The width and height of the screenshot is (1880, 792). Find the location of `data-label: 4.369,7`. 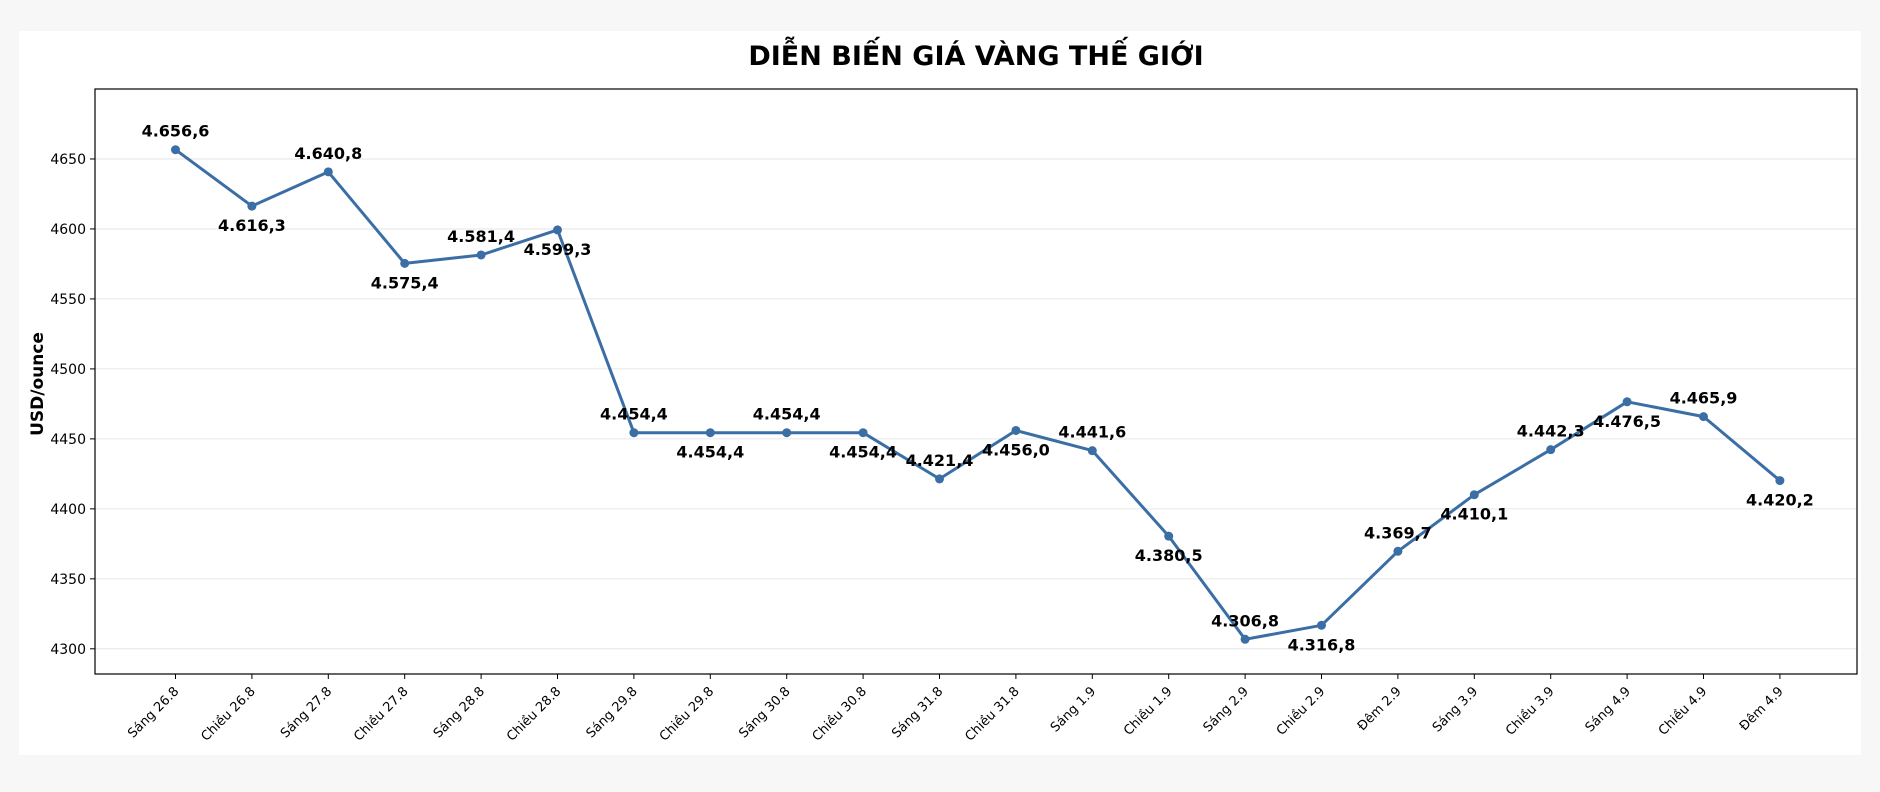

data-label: 4.369,7 is located at coordinates (1398, 532).